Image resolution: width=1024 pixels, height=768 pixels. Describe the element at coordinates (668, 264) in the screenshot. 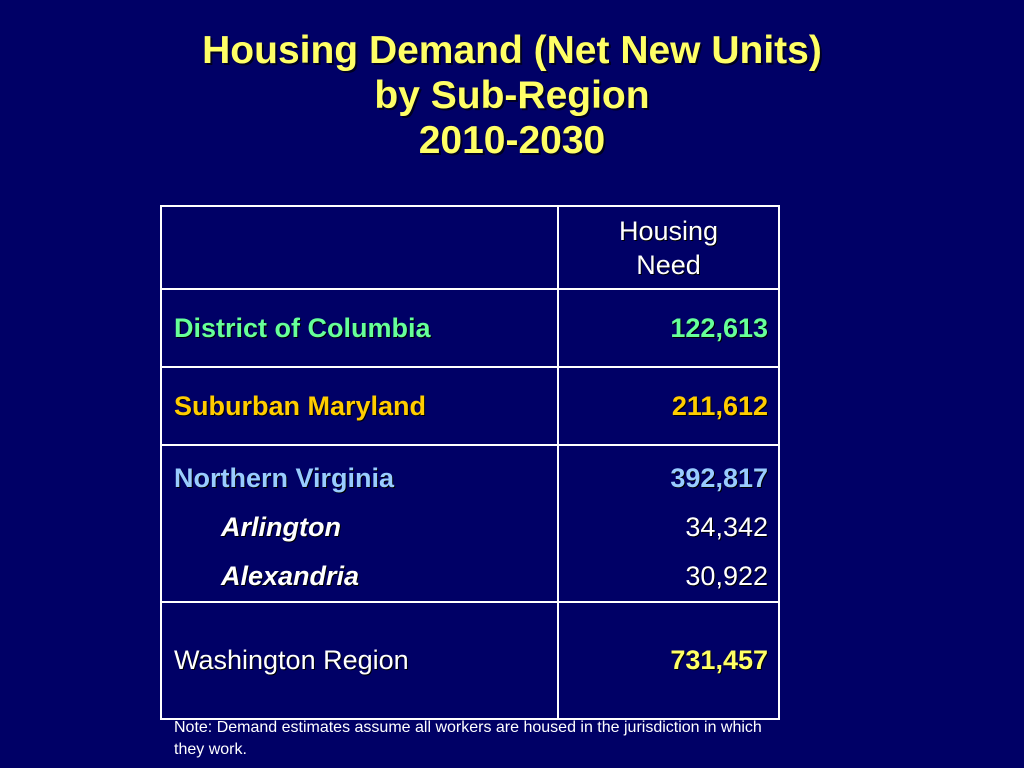

I see `header-line-2: Need` at that location.